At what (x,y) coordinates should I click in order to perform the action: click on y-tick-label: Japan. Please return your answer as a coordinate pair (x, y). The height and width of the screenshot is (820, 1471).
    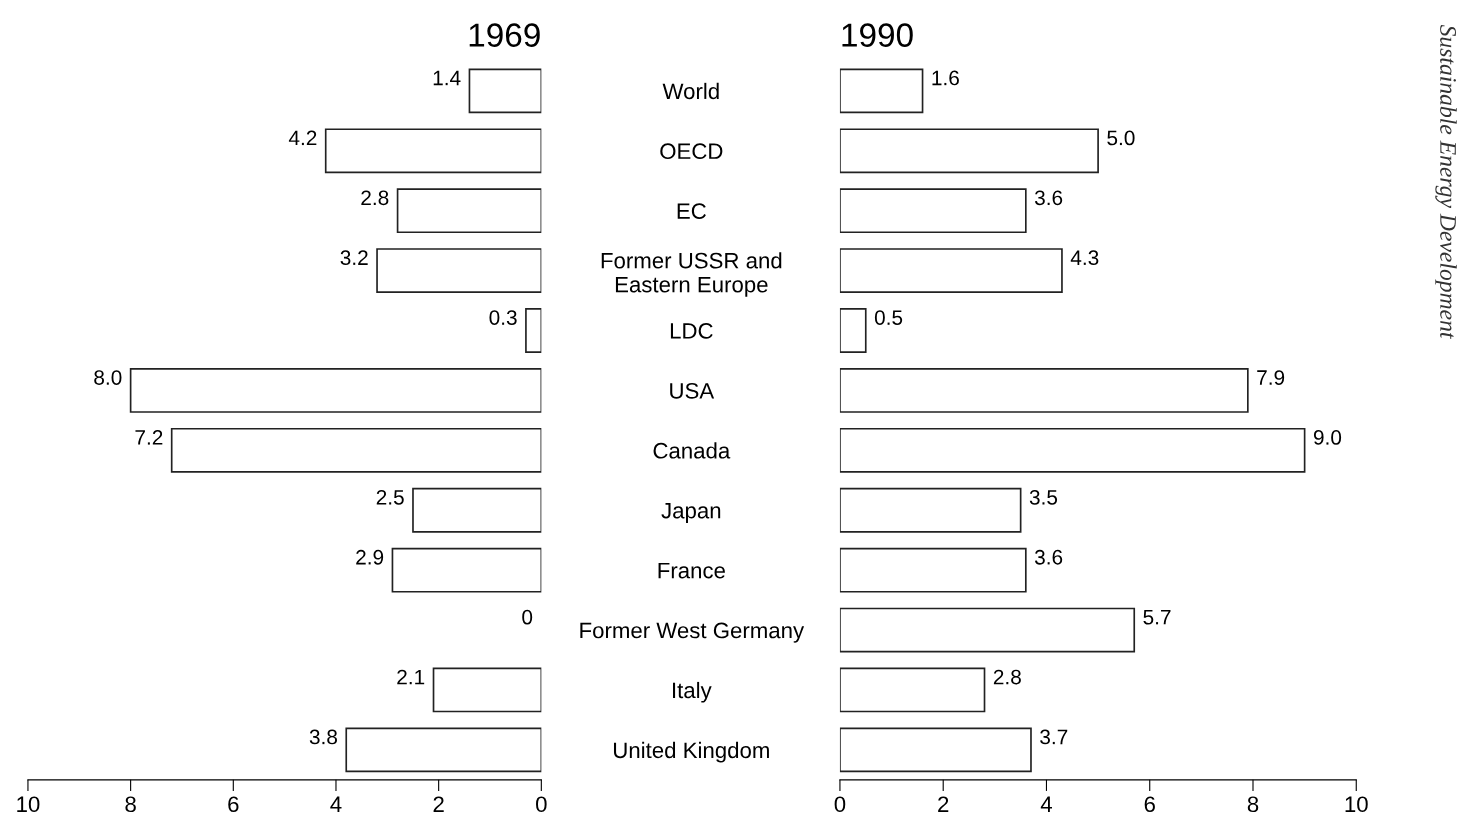
    Looking at the image, I should click on (691, 513).